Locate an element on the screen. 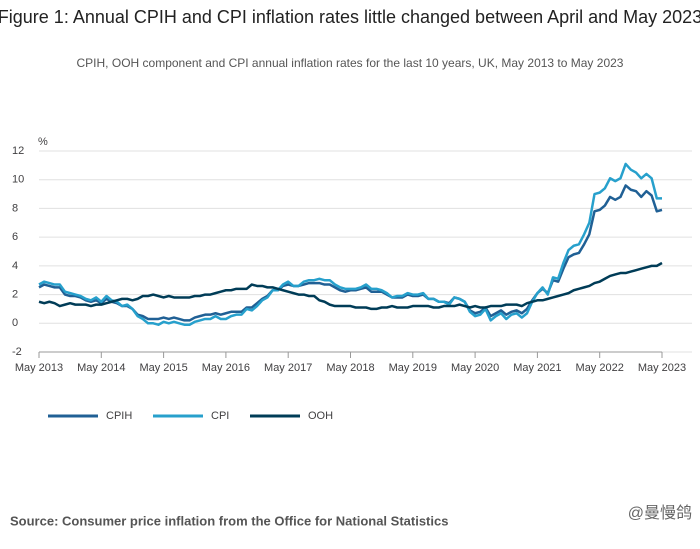 The height and width of the screenshot is (549, 700). x-tick-label: May 2020 is located at coordinates (475, 368).